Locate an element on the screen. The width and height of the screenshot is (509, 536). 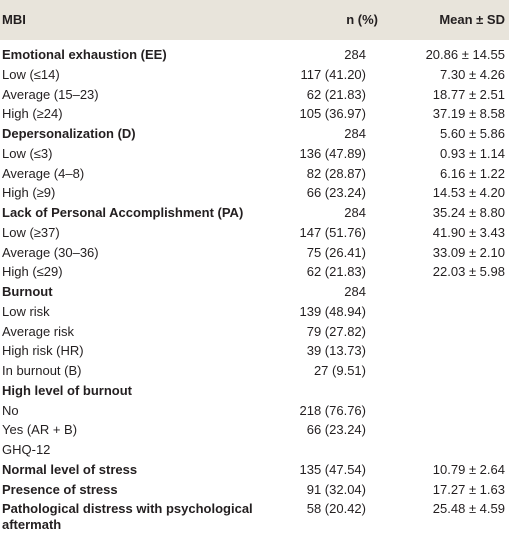
cell-label: High risk (HR) is located at coordinates (43, 351).